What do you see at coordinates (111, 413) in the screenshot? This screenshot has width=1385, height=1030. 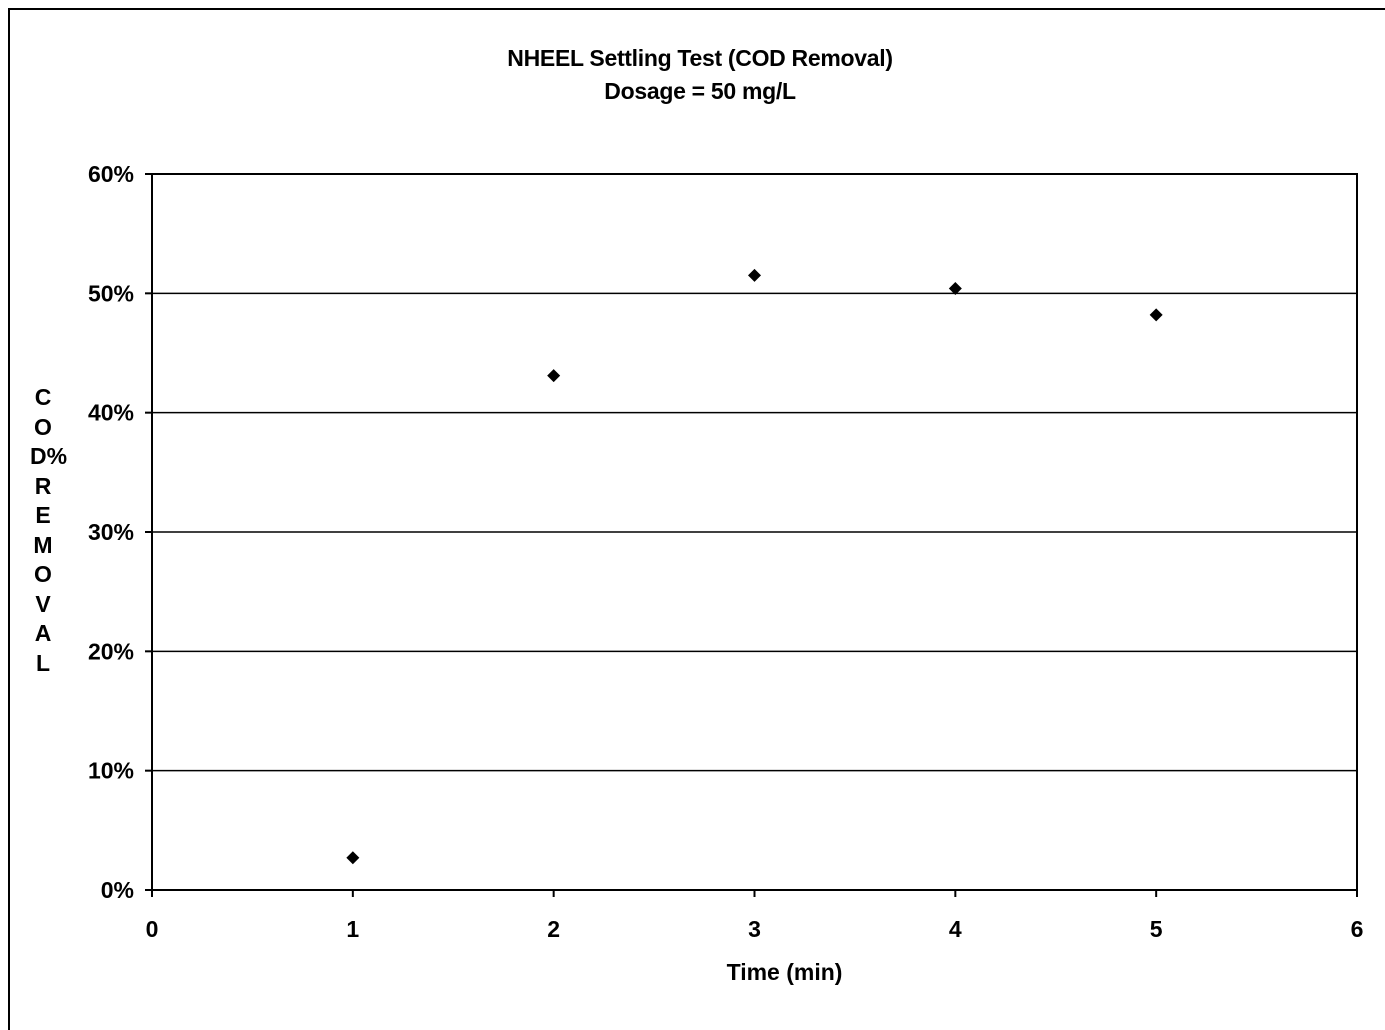 I see `y-tick-label: 40%` at bounding box center [111, 413].